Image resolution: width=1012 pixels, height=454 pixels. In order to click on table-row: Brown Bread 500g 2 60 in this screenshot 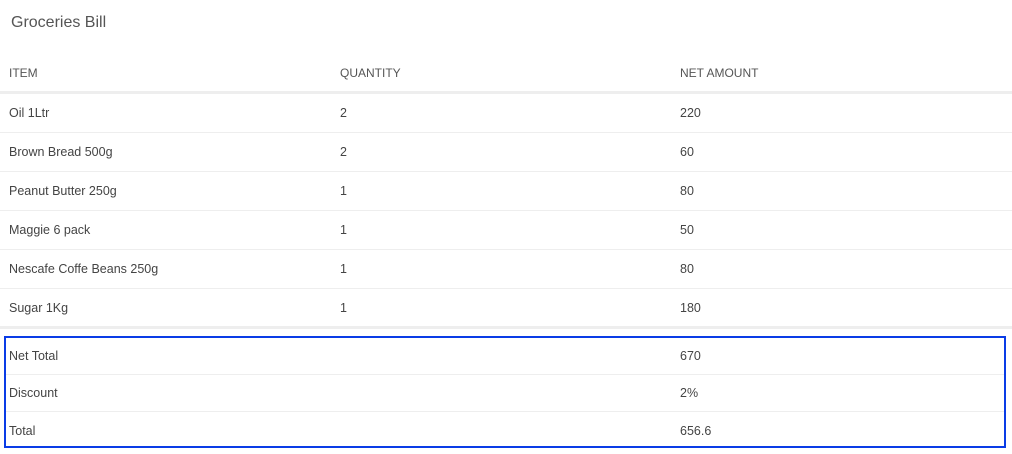, I will do `click(506, 152)`.